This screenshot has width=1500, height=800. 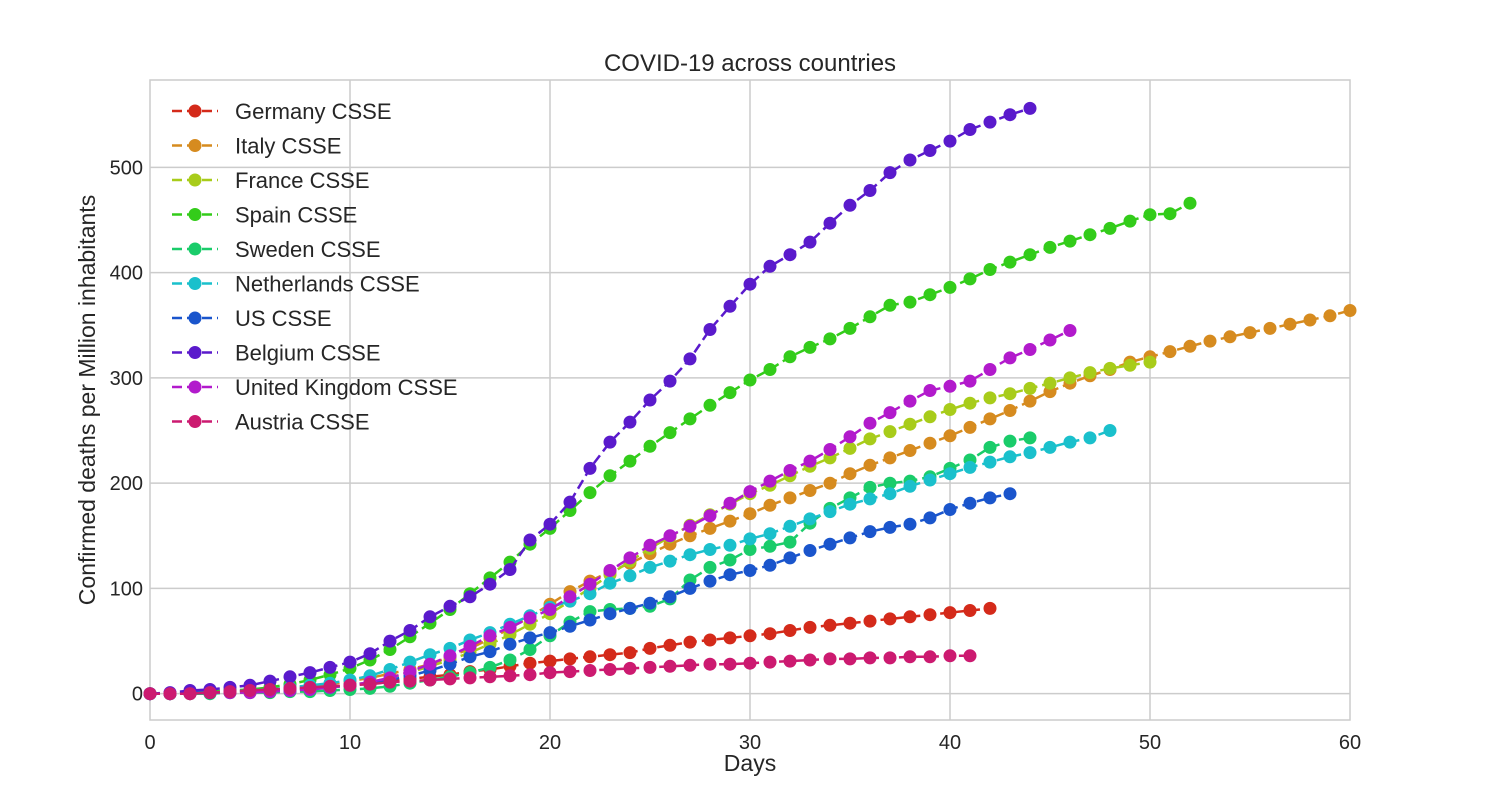 I want to click on y-tick-label: 500, so click(x=126, y=168).